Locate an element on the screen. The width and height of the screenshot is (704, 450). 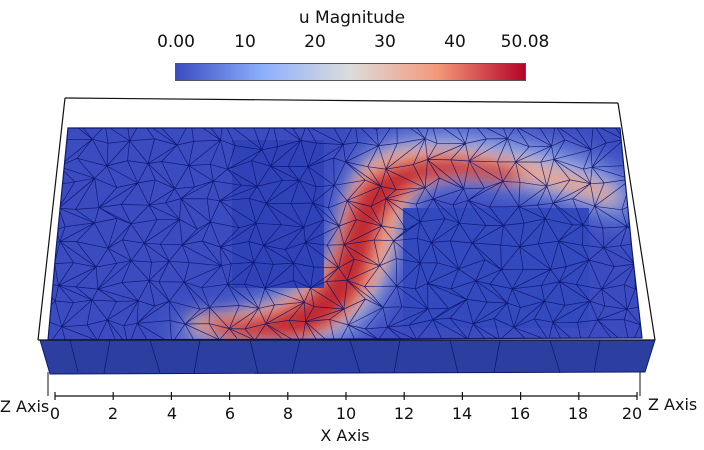
x-tick-label: 12 is located at coordinates (404, 413).